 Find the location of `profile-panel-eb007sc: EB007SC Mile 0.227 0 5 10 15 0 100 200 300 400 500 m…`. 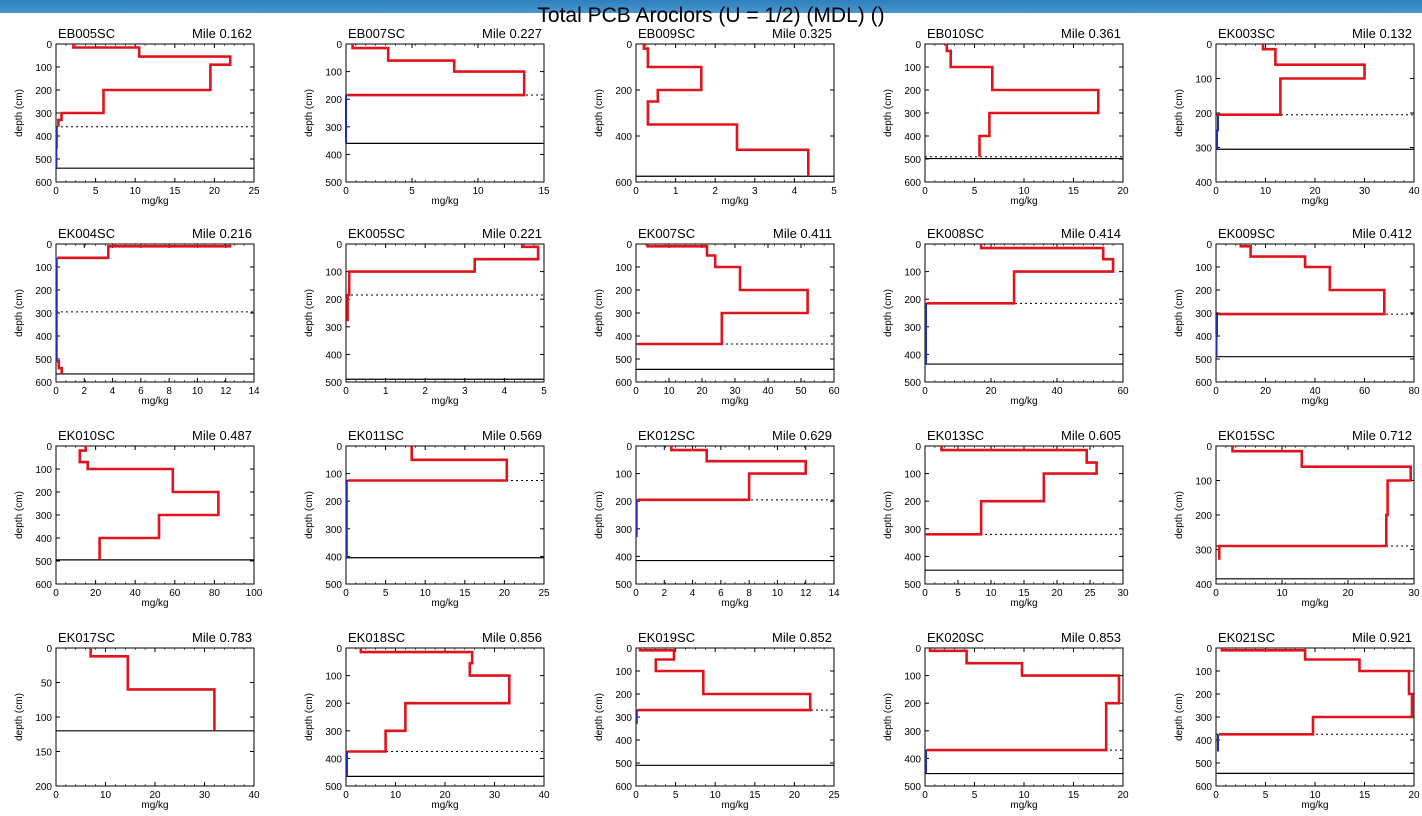

profile-panel-eb007sc: EB007SC Mile 0.227 0 5 10 15 0 100 200 300 400 500 m… is located at coordinates (427, 117).